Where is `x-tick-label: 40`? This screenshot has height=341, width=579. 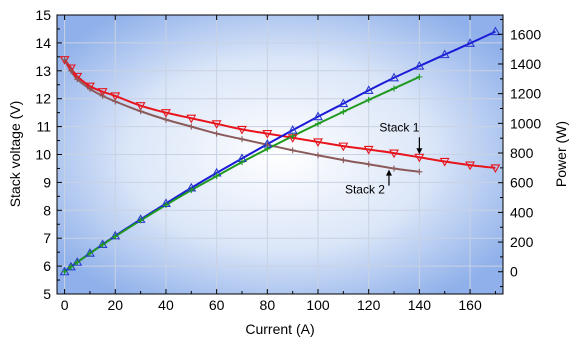
x-tick-label: 40 is located at coordinates (166, 305).